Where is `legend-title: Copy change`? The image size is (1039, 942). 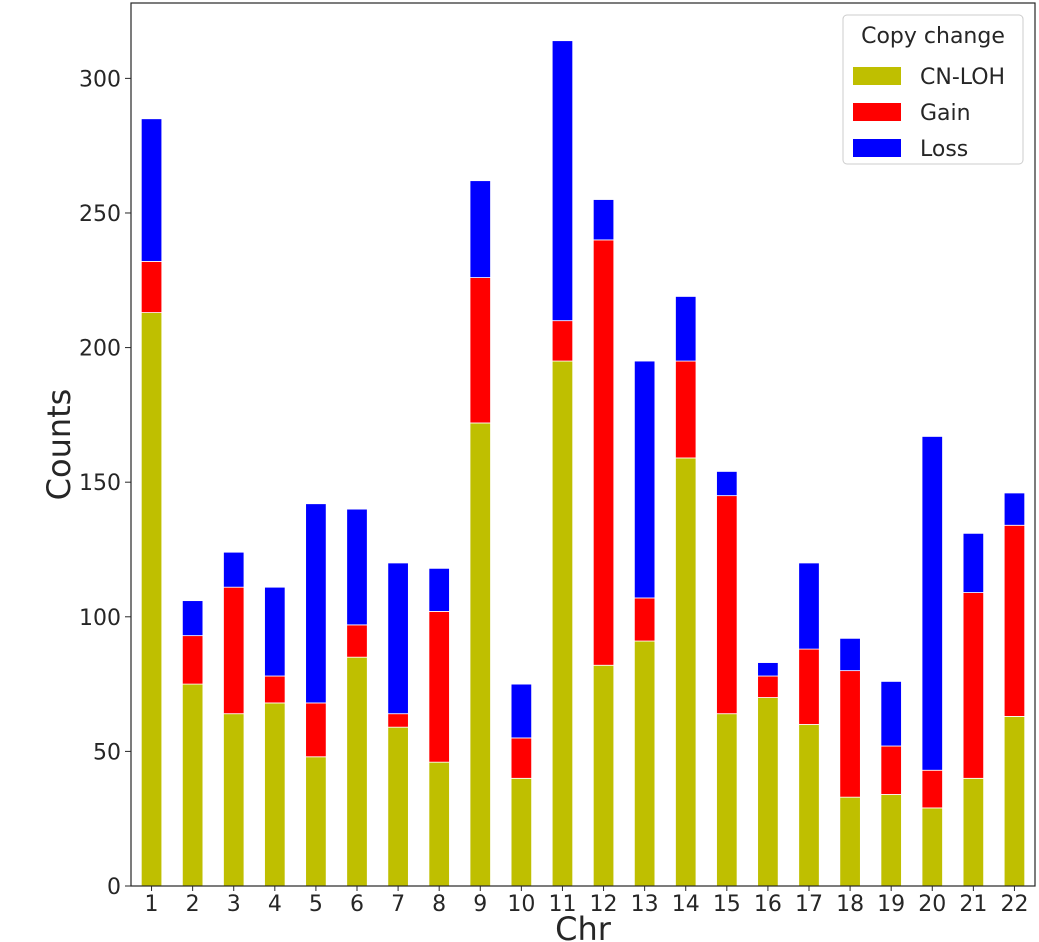
legend-title: Copy change is located at coordinates (933, 36).